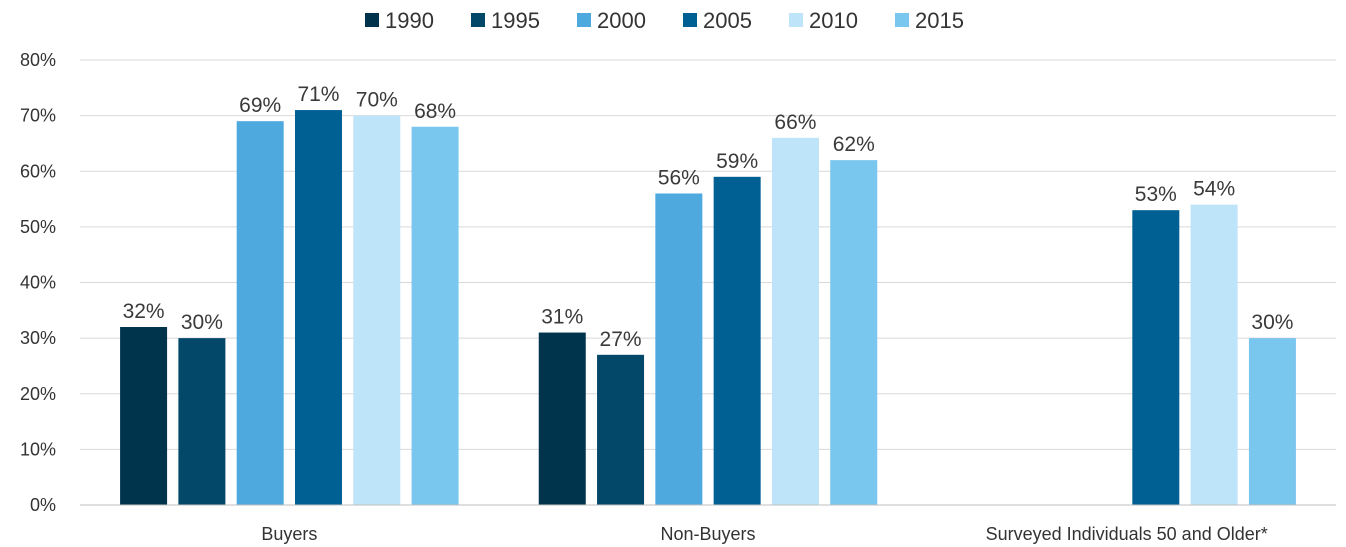 Image resolution: width=1346 pixels, height=547 pixels. Describe the element at coordinates (377, 100) in the screenshot. I see `data-label: 70%` at that location.